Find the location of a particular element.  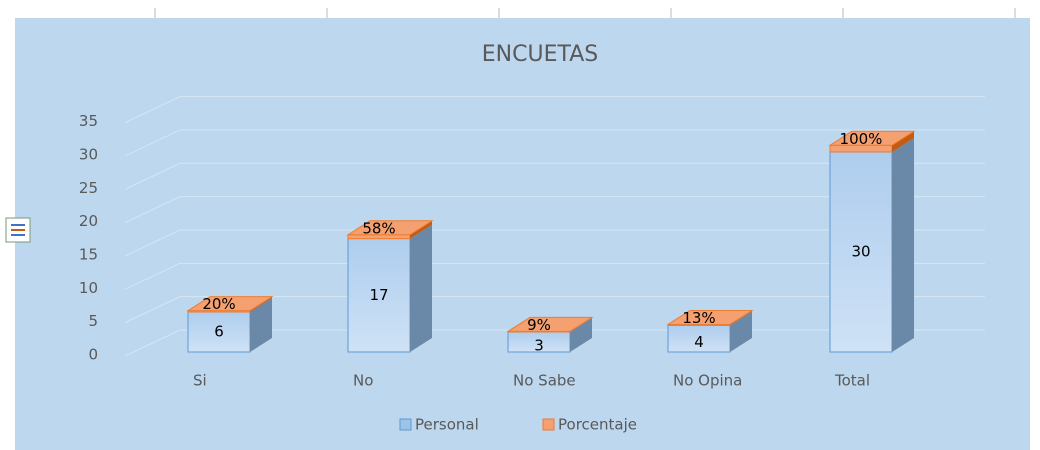

data-label: 58% is located at coordinates (378, 228).